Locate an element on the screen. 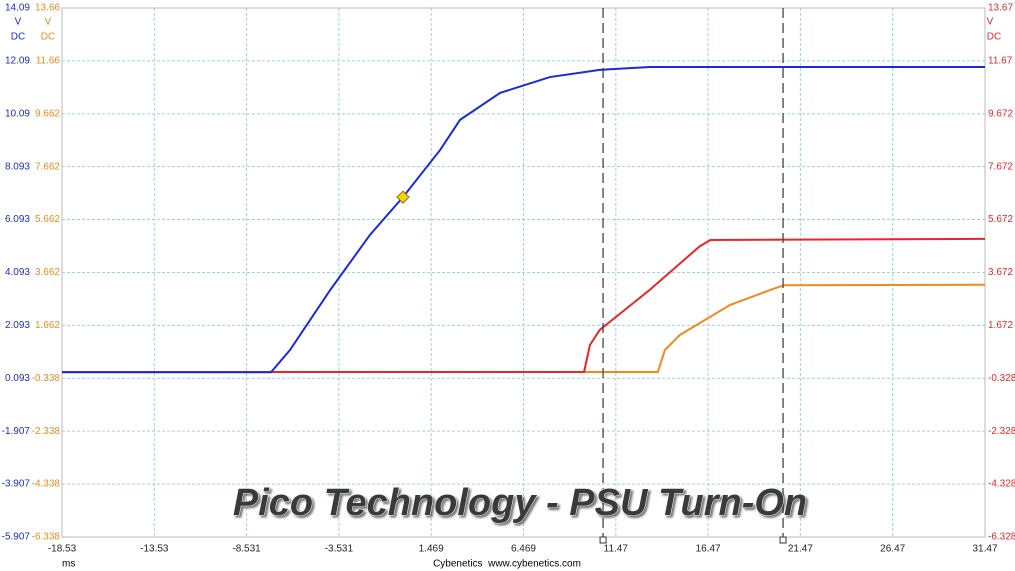 Image resolution: width=1015 pixels, height=571 pixels. y-tick-label: 3.672 is located at coordinates (1000, 272).